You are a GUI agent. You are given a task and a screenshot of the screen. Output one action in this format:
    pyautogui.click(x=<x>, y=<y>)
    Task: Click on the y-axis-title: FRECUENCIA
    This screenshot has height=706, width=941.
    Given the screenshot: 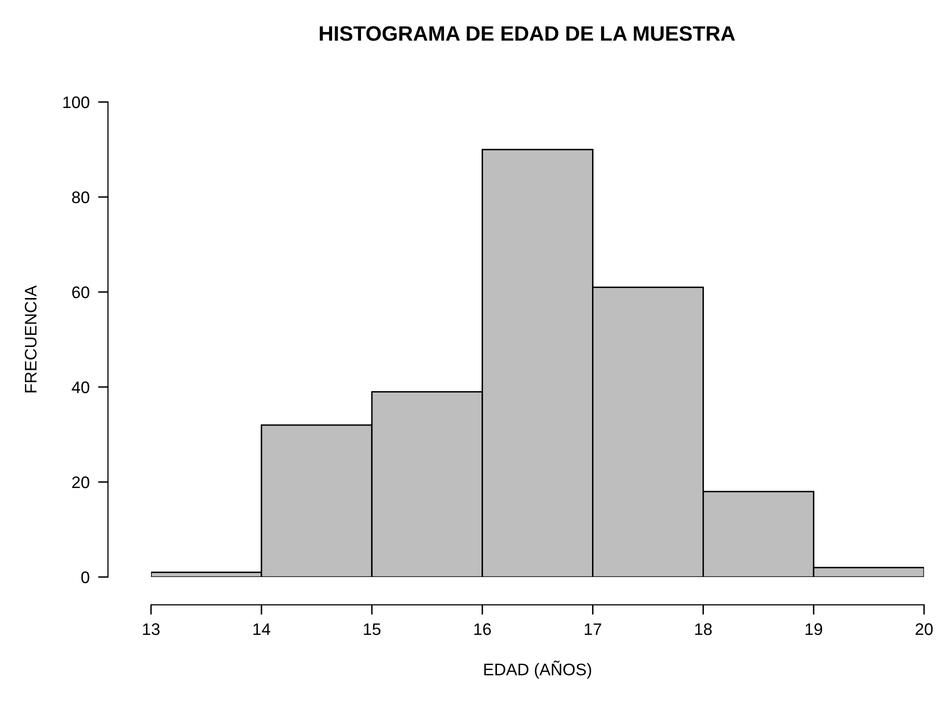 What is the action you would take?
    pyautogui.click(x=30, y=338)
    